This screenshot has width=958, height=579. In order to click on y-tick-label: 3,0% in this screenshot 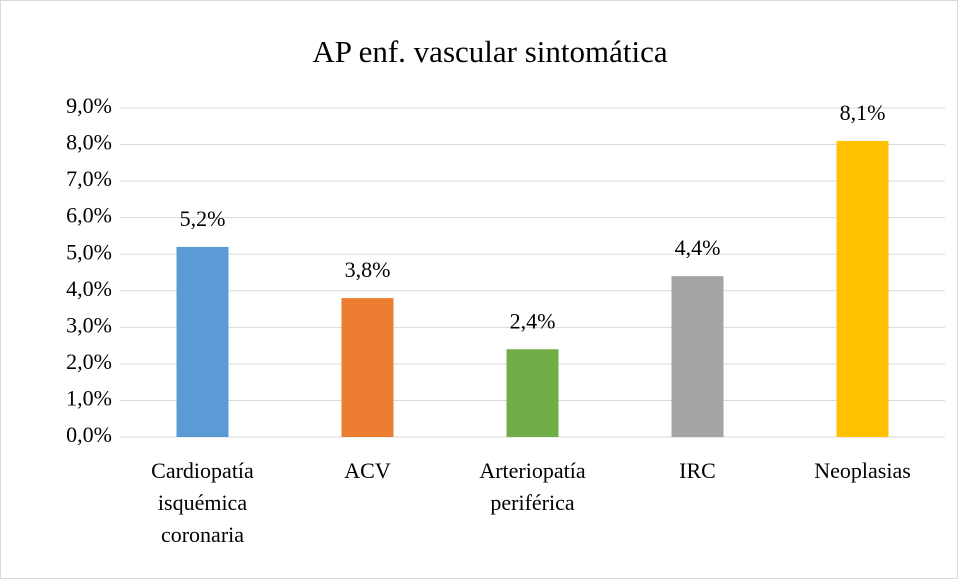, I will do `click(89, 324)`.